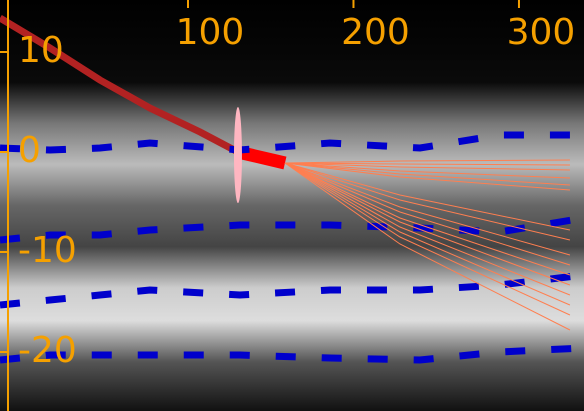 The height and width of the screenshot is (411, 584). Describe the element at coordinates (210, 32) in the screenshot. I see `x-tick-label: 100` at that location.